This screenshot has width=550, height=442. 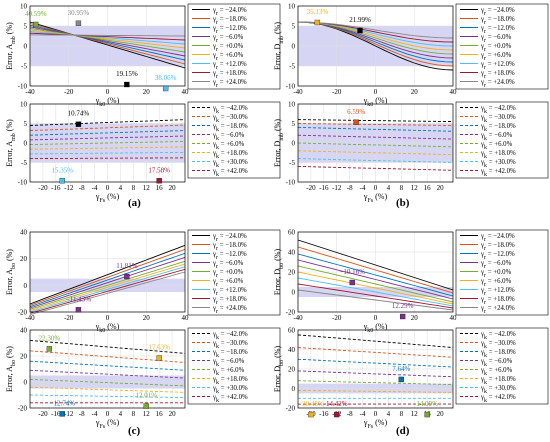 What do you see at coordinates (497, 238) in the screenshot?
I see `legend-entry: γr = −24.0%` at bounding box center [497, 238].